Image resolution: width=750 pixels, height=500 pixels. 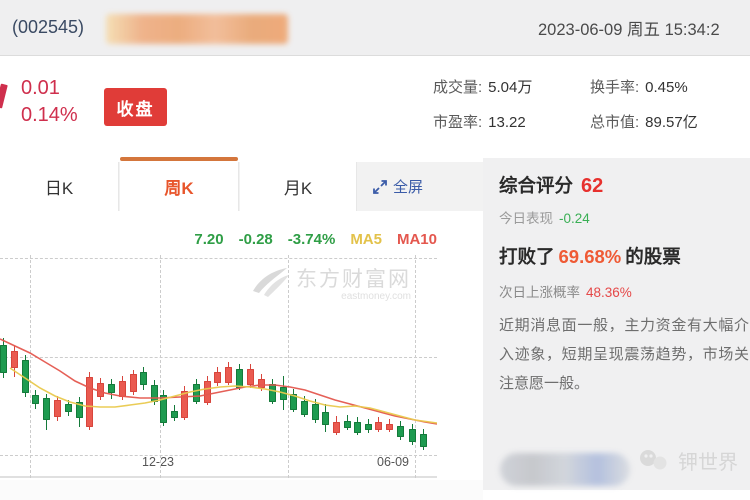 What do you see at coordinates (708, 463) in the screenshot?
I see `site-watermark-text: 钾世界` at bounding box center [708, 463].